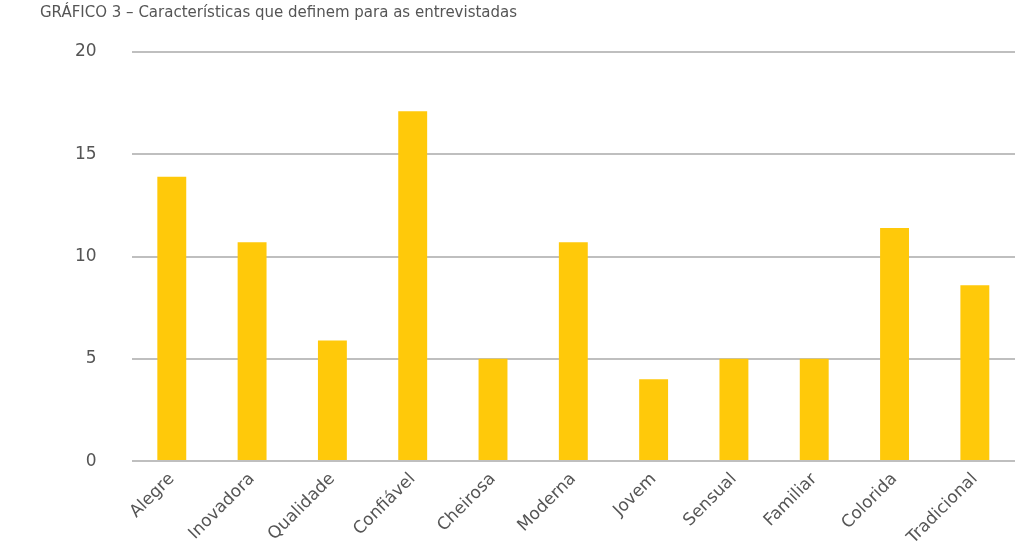 This screenshot has height=556, width=1025. I want to click on chart-title: GRÁFICO 3 – Características que definem para as entrevistadas, so click(279, 11).